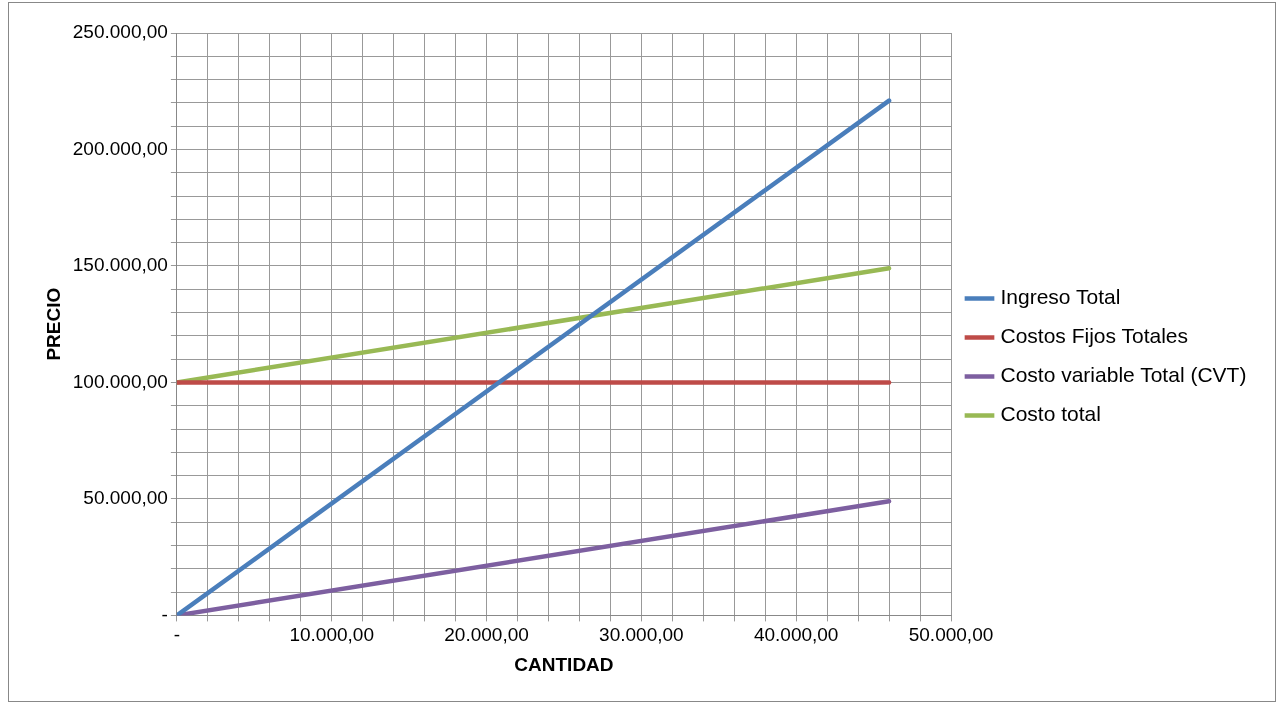 The image size is (1284, 707). What do you see at coordinates (796, 635) in the screenshot?
I see `x-tick-label: 40.000,00` at bounding box center [796, 635].